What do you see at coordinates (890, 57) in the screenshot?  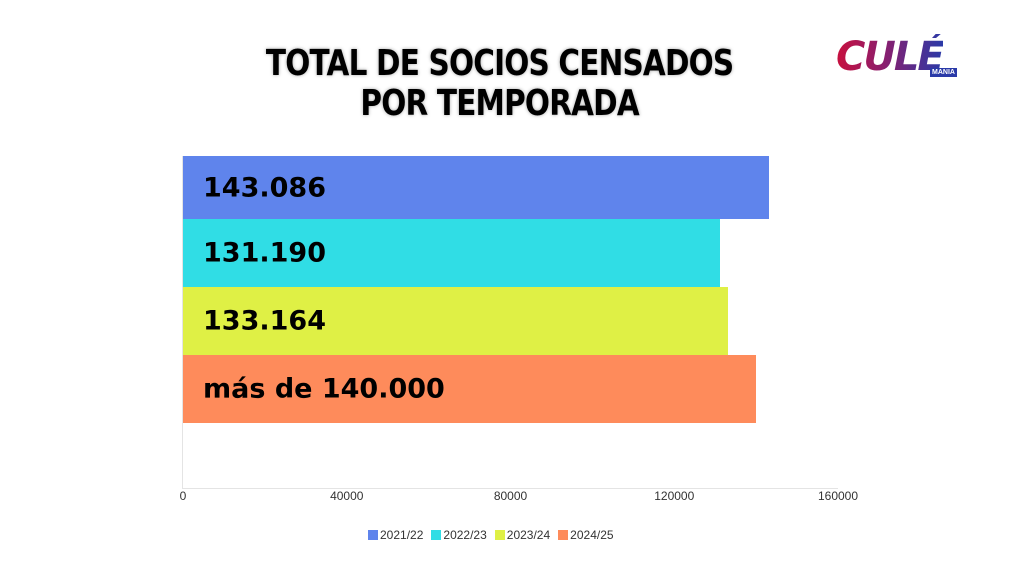 I see `logo-text: CULÉ` at bounding box center [890, 57].